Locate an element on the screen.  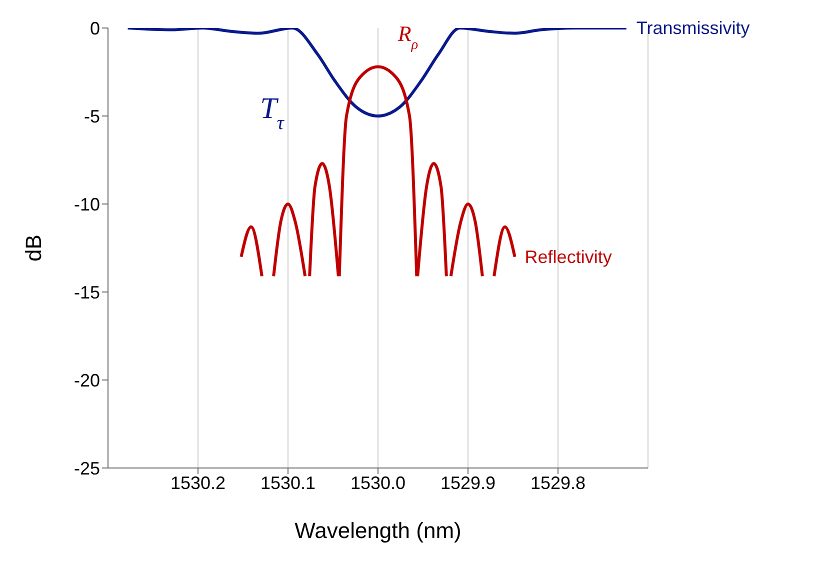
y-tick-label: -10 is located at coordinates (87, 204).